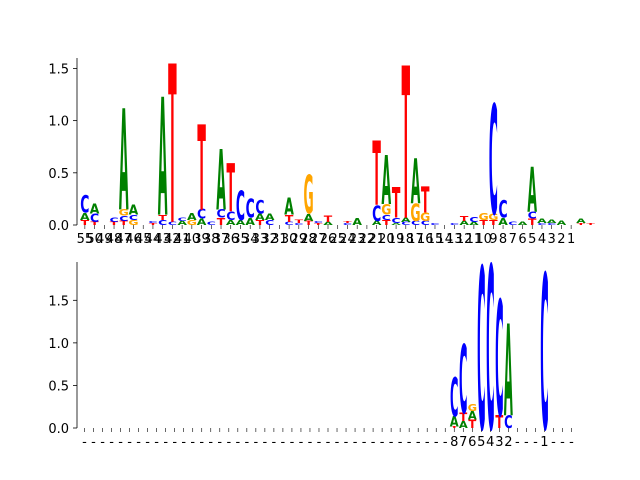 Image resolution: width=640 pixels, height=480 pixels. What do you see at coordinates (337, 239) in the screenshot?
I see `position-label: 25` at bounding box center [337, 239].